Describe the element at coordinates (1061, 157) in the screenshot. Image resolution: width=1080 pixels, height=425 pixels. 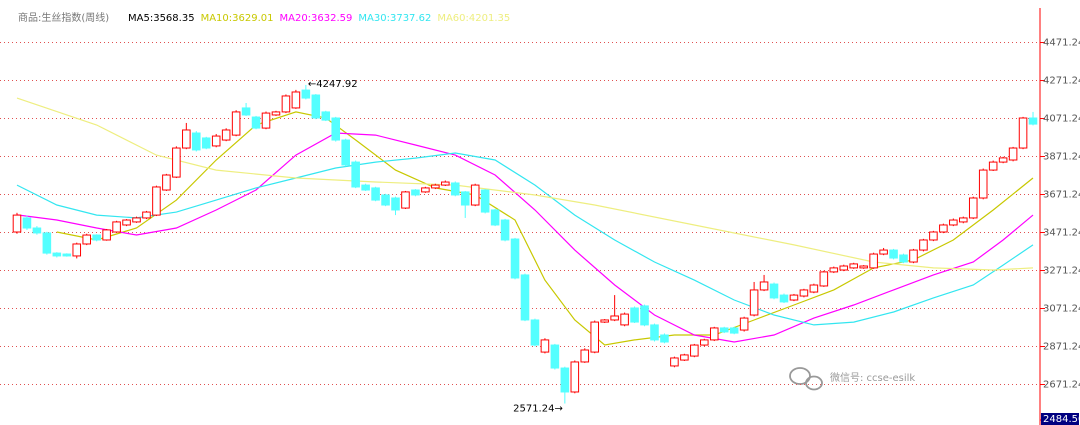
I see `y-tick-label: 3871.24` at that location.